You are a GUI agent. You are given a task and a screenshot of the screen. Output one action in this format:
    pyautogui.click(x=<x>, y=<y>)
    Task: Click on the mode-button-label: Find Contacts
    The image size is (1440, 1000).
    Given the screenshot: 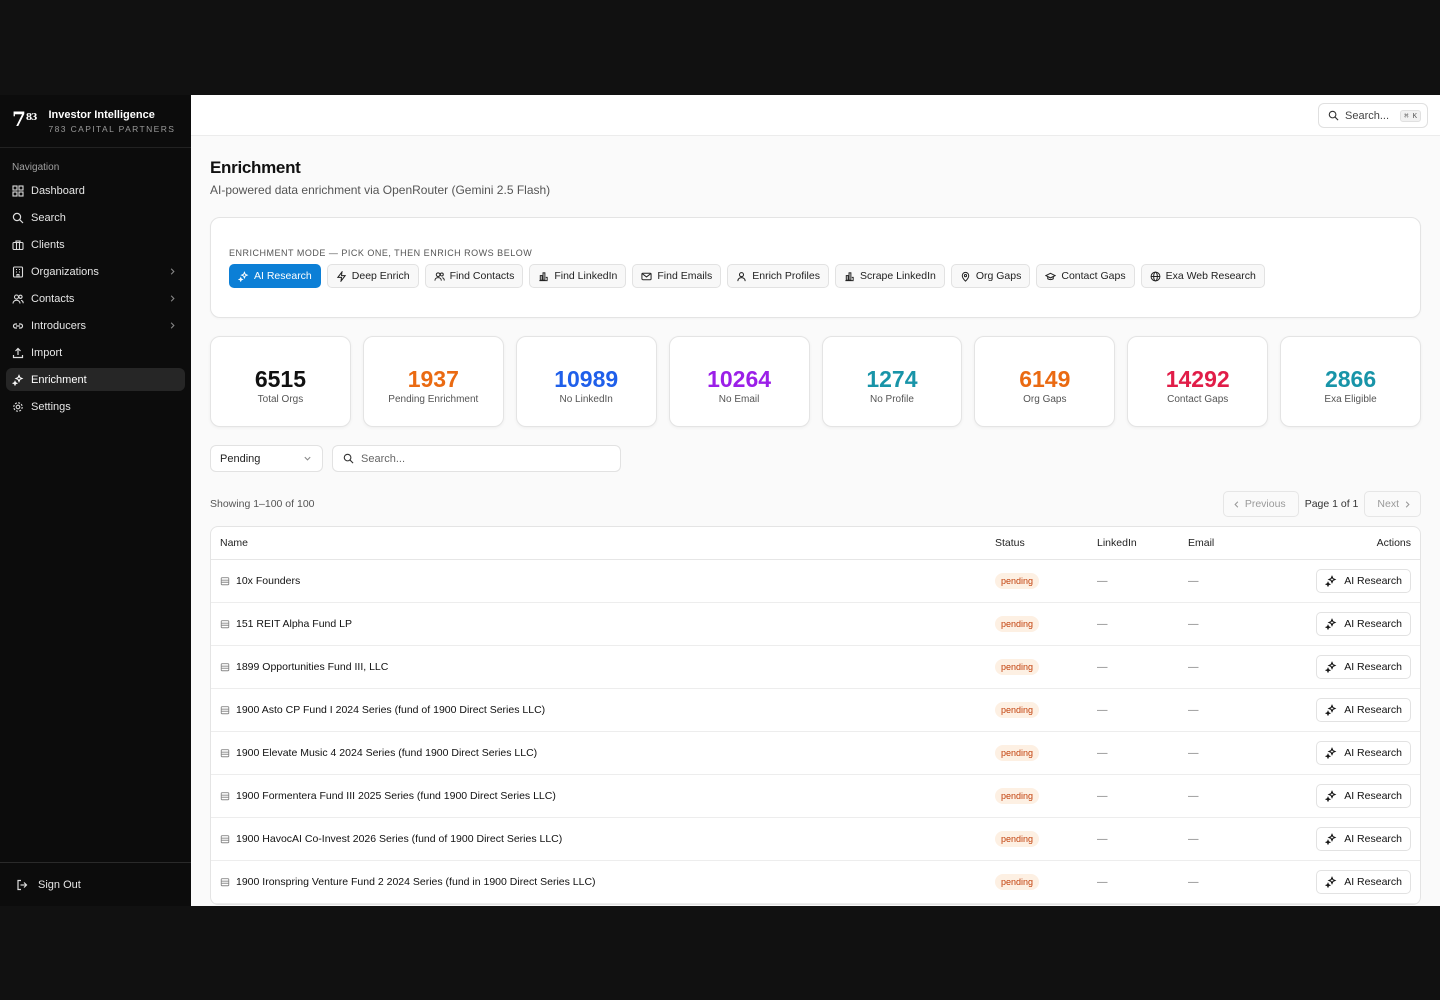 What is the action you would take?
    pyautogui.click(x=482, y=276)
    